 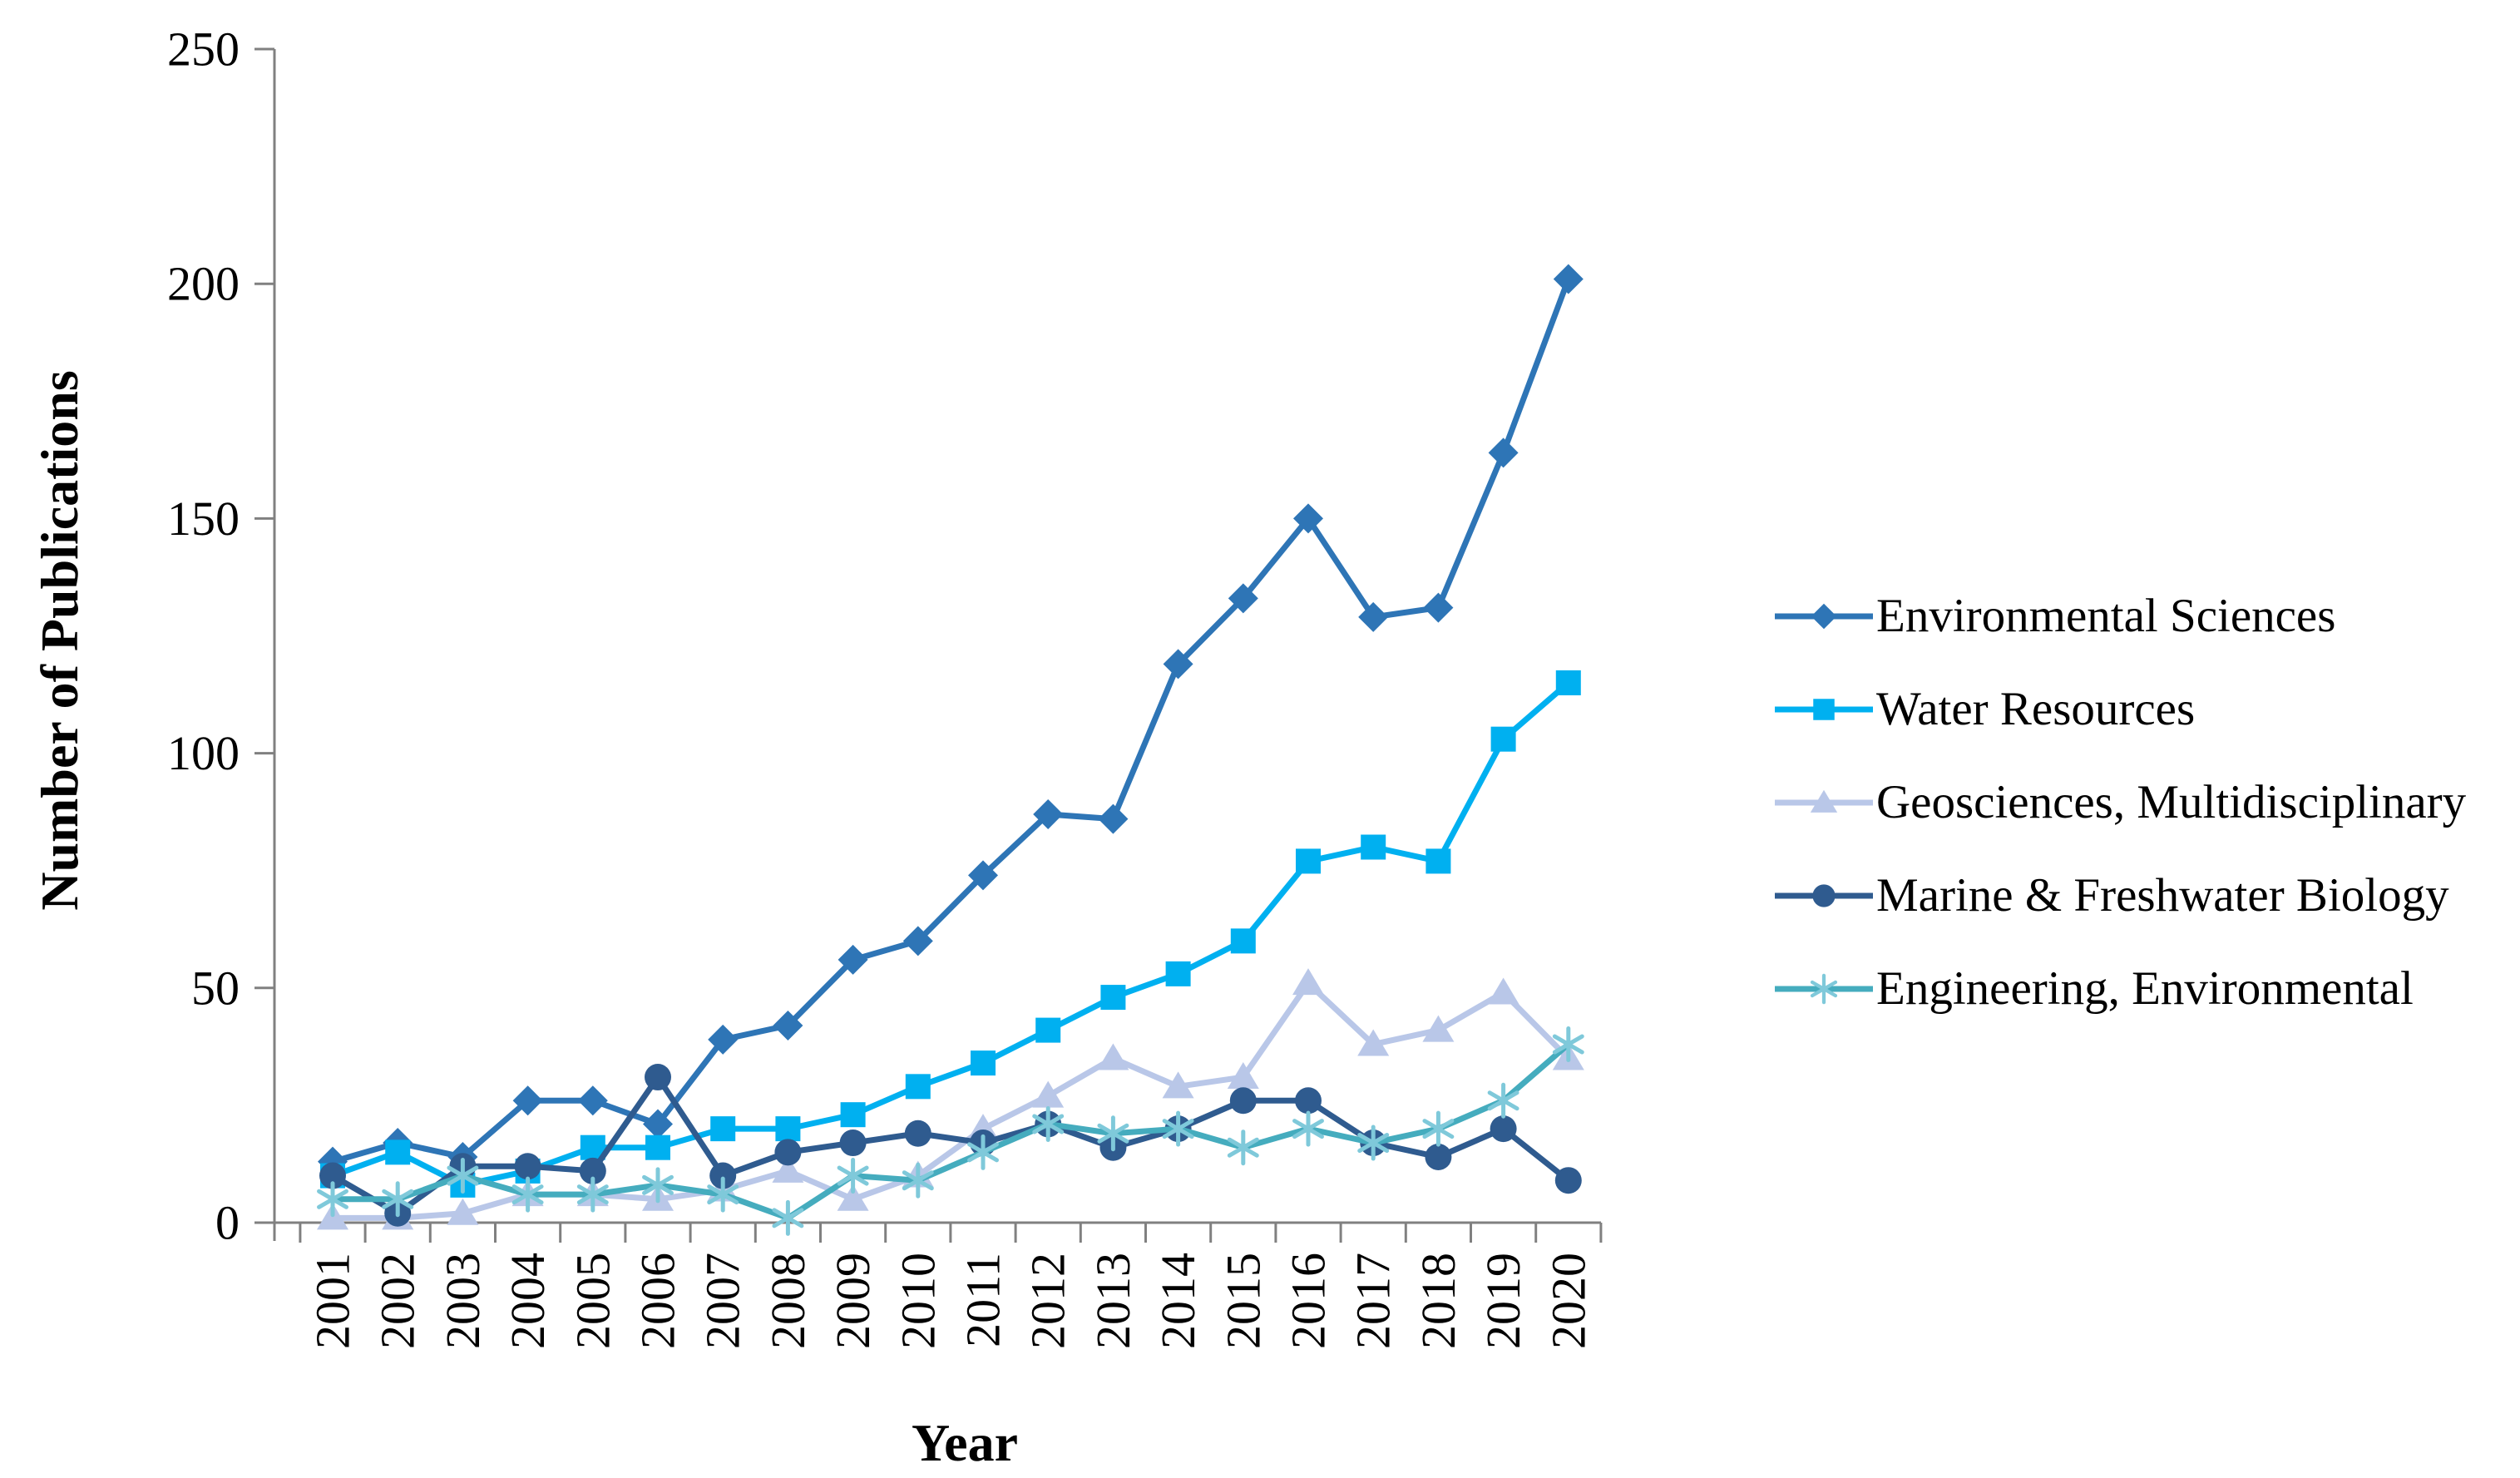 I want to click on x-tick-label: 2010, so click(x=918, y=1301).